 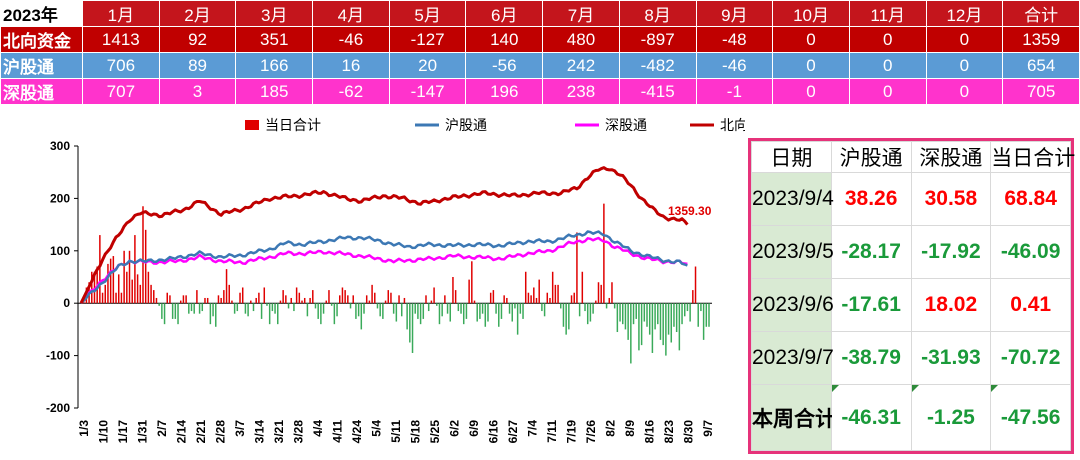 I want to click on x-tick-label: 4/4, so click(x=318, y=428).